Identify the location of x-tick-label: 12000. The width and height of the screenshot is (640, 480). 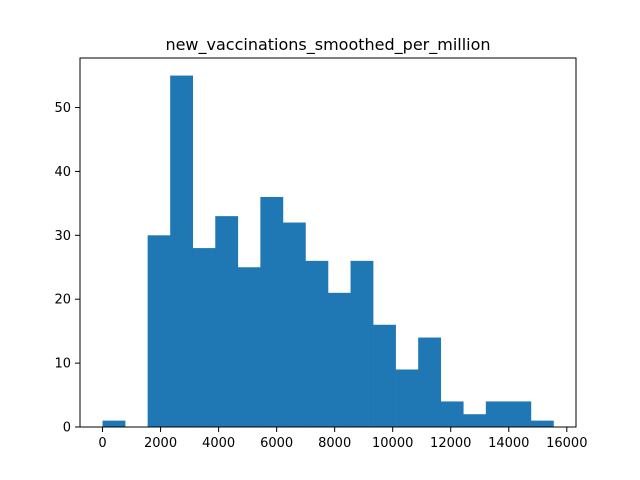
(450, 443).